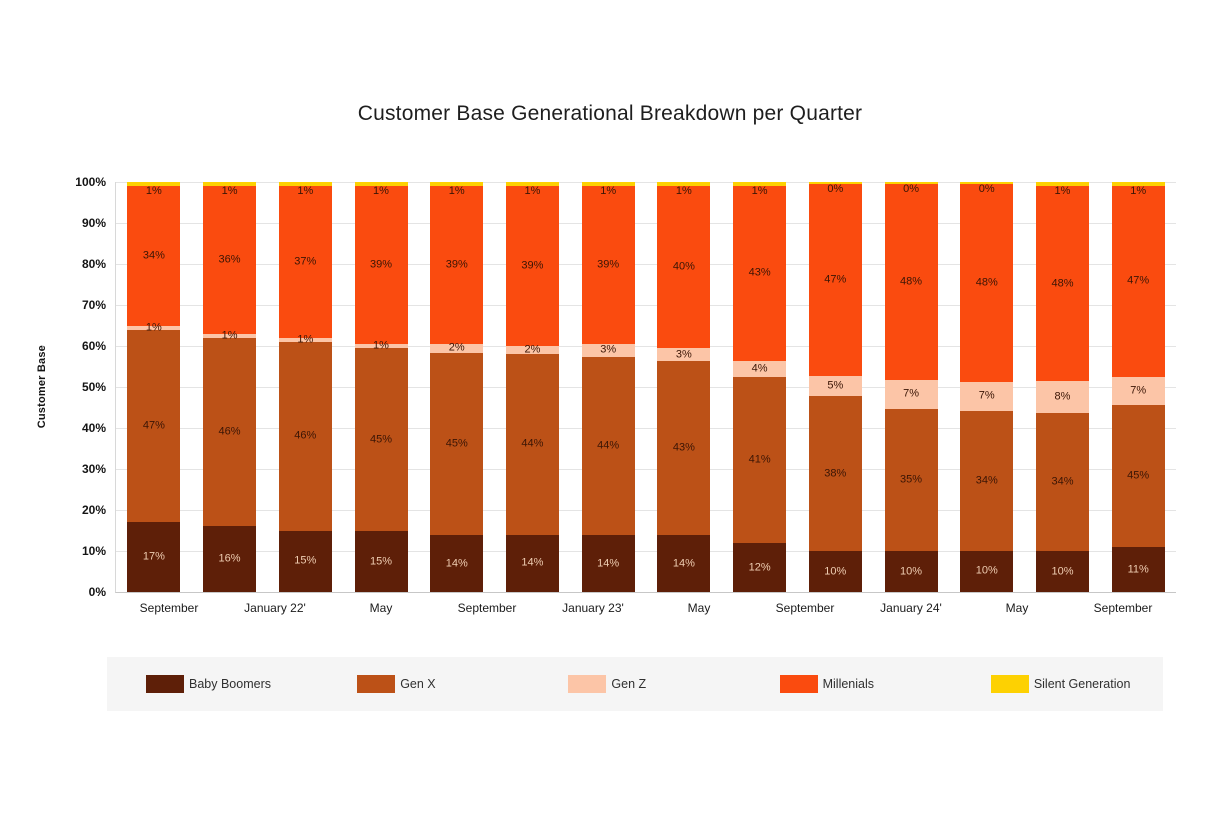 The image size is (1220, 814). I want to click on bar-segment-label: 41%, so click(759, 459).